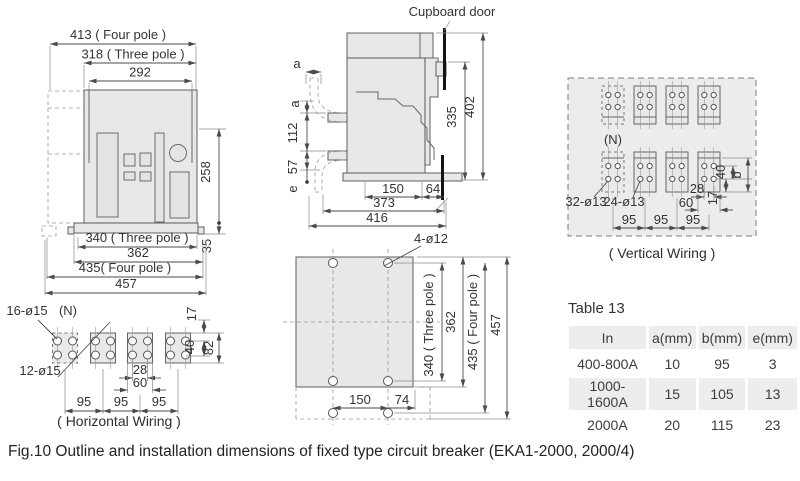 The height and width of the screenshot is (481, 800). What do you see at coordinates (208, 348) in the screenshot?
I see `dim-hw-82: 82` at bounding box center [208, 348].